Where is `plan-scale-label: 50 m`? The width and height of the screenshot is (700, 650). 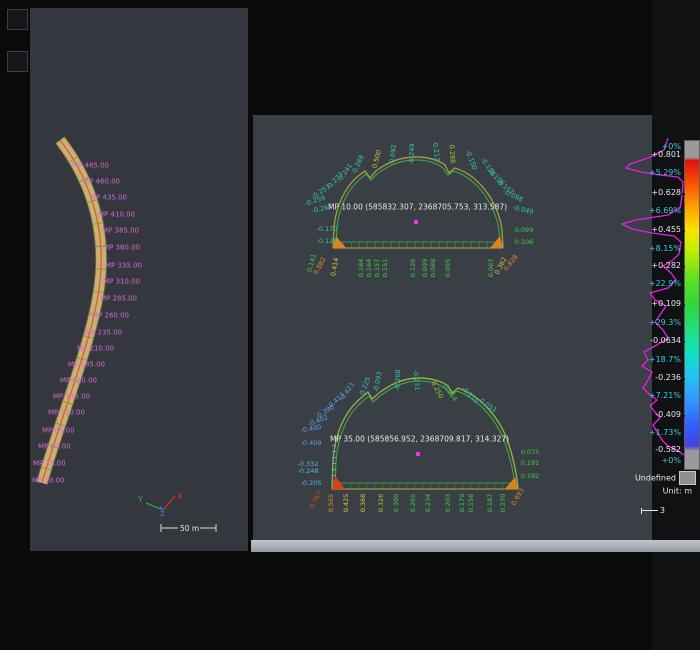 plan-scale-label: 50 m is located at coordinates (189, 528).